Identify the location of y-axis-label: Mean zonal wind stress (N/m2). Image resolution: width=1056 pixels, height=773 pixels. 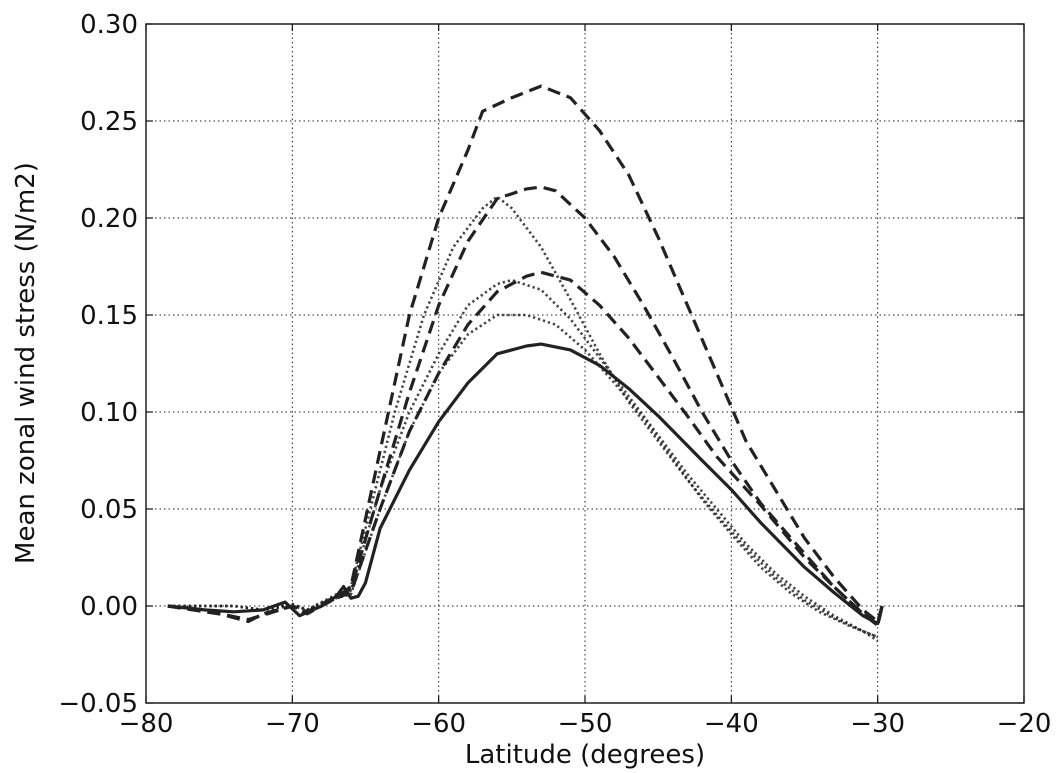
(26, 363).